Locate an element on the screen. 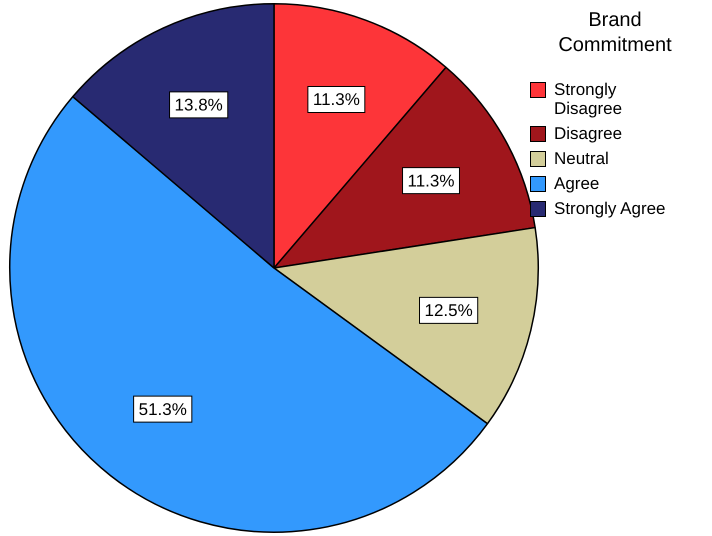 This screenshot has height=536, width=712. data-label: 13.8% is located at coordinates (198, 105).